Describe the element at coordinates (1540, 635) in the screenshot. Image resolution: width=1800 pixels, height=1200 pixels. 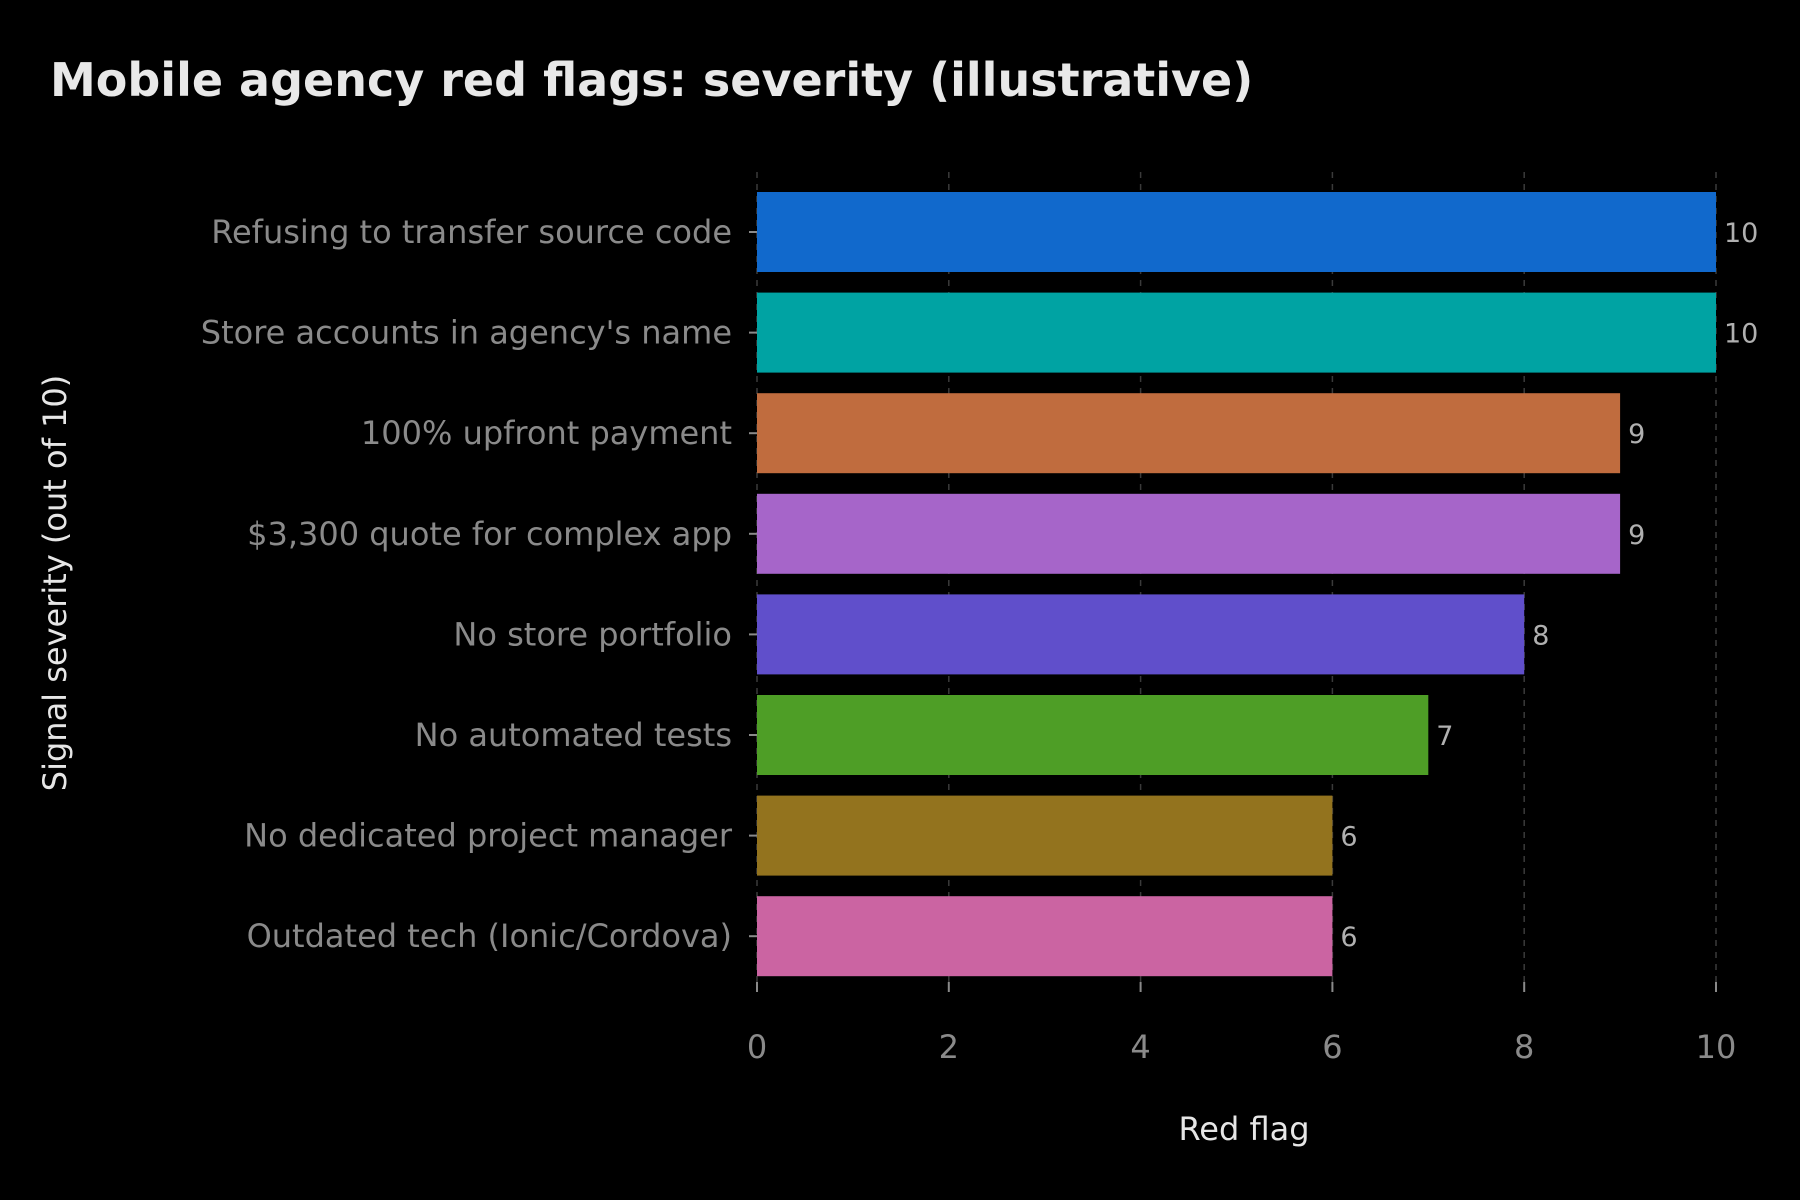
I see `value-label: 8` at that location.